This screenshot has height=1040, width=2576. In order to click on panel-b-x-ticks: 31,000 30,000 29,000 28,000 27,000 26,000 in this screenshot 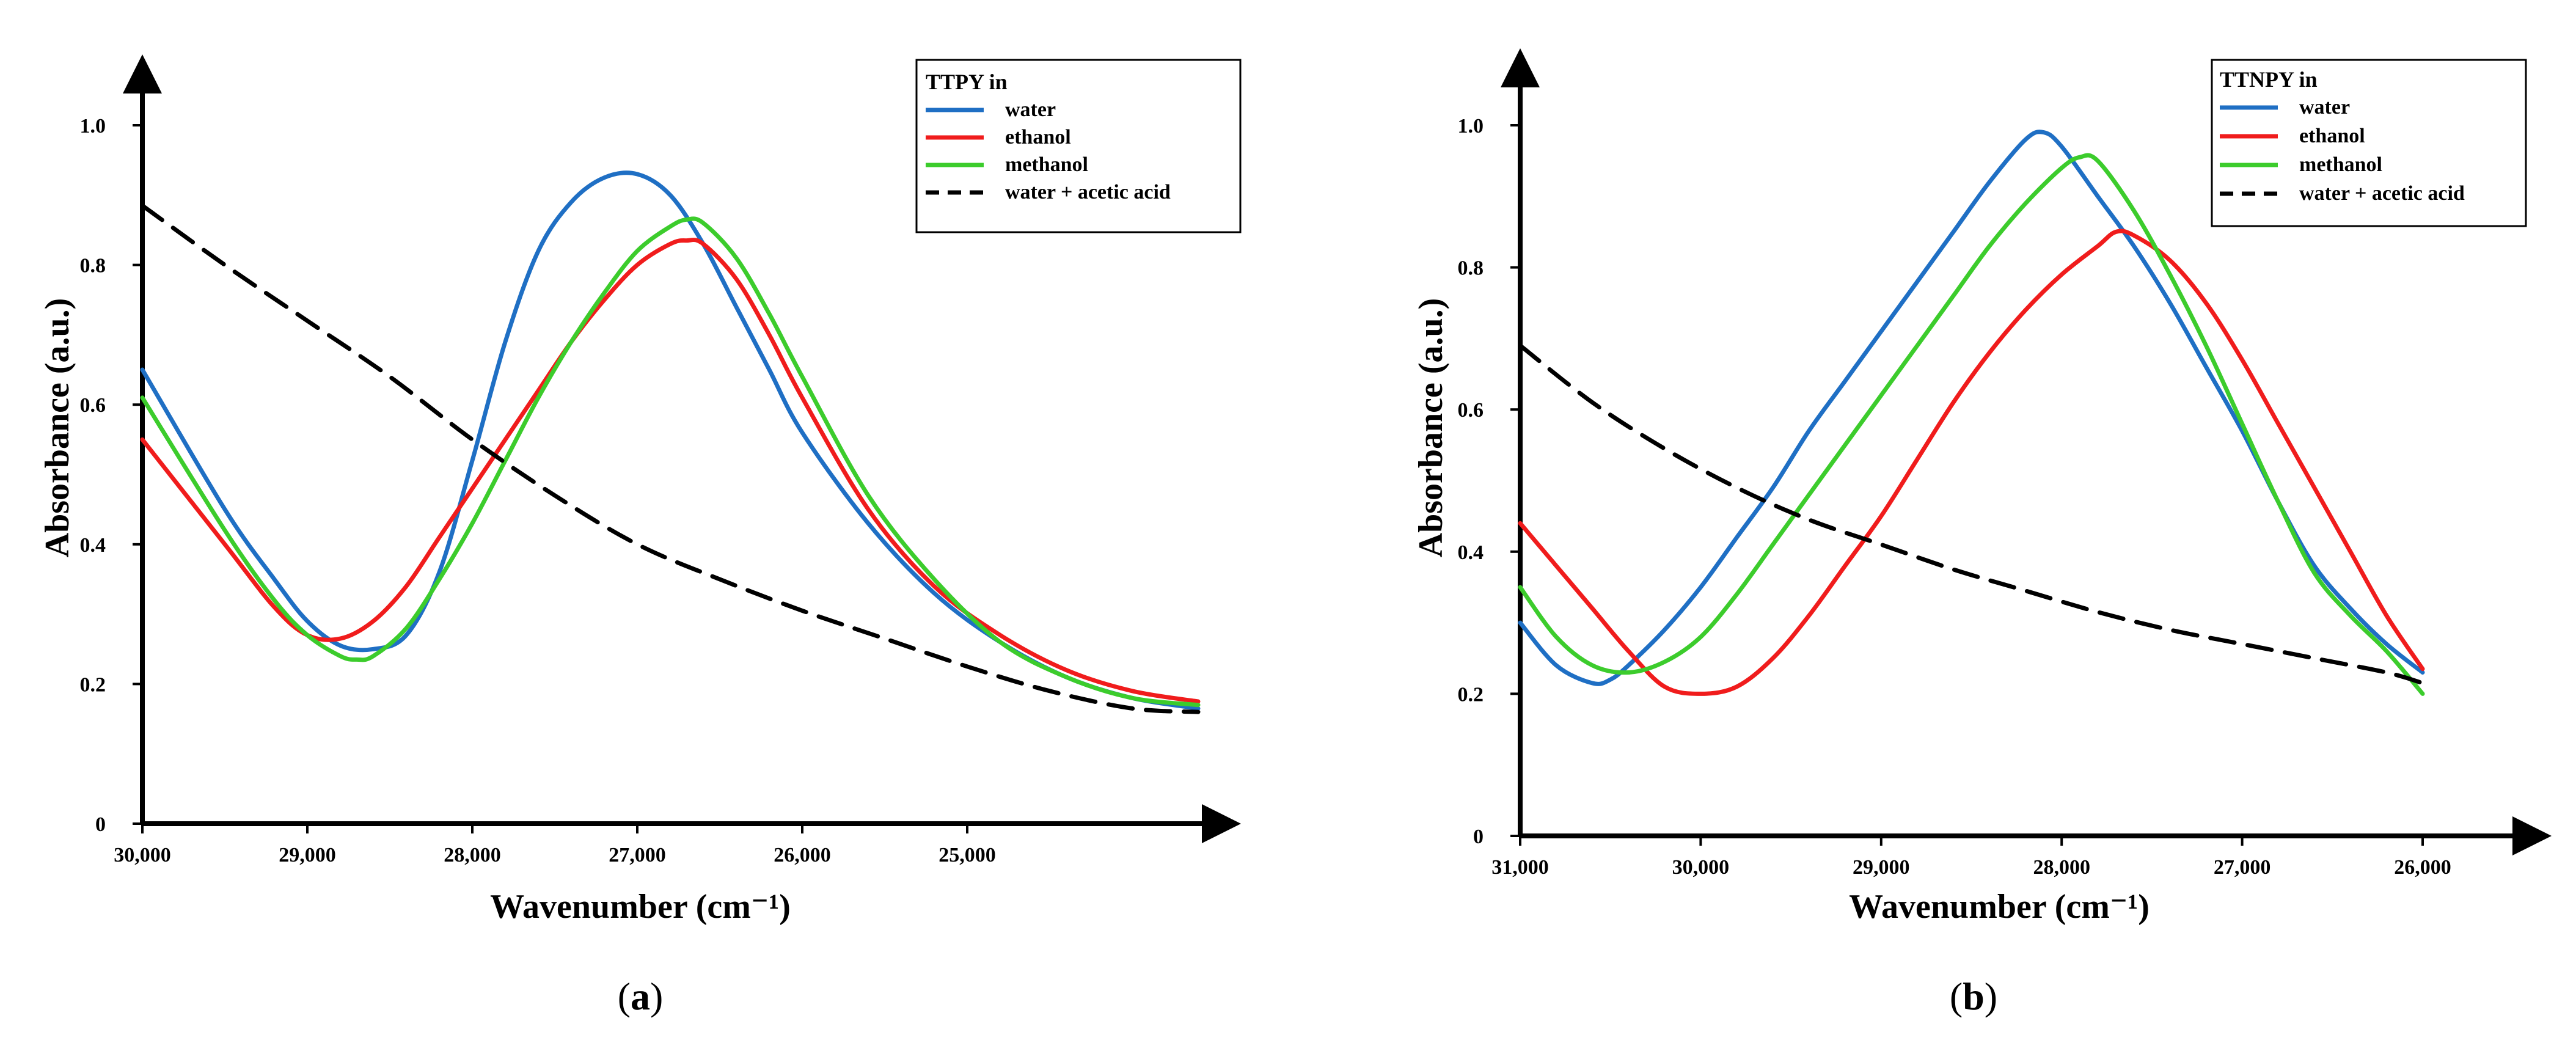, I will do `click(1971, 857)`.